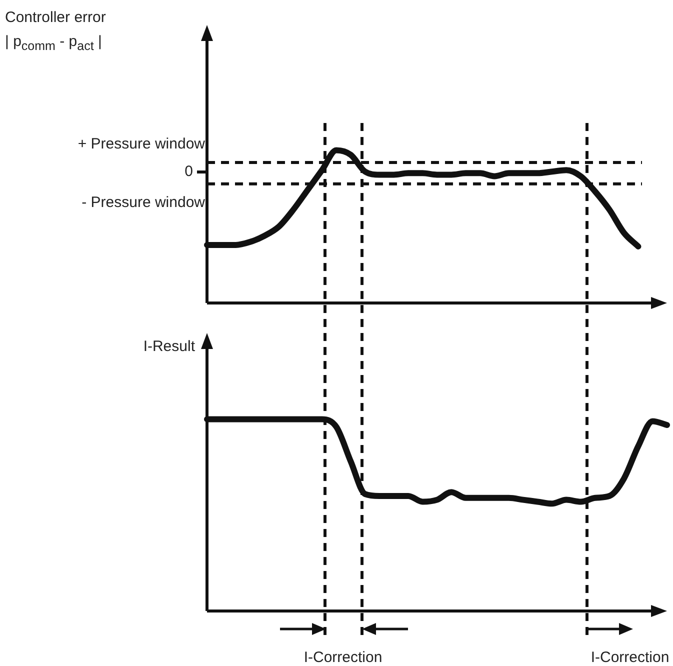  Describe the element at coordinates (144, 202) in the screenshot. I see `ref-line-label: - Pressure window` at that location.